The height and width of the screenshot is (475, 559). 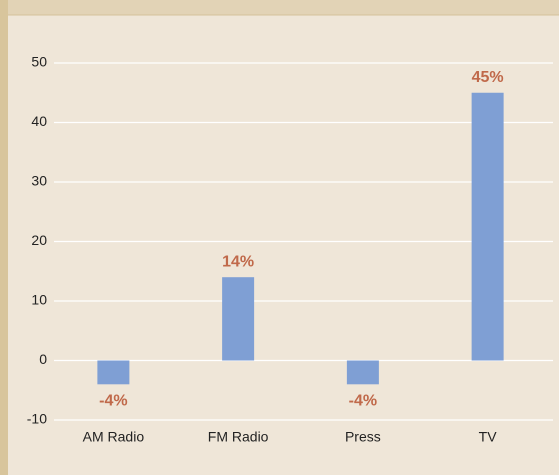 I want to click on x-tick-label: Press, so click(x=363, y=437).